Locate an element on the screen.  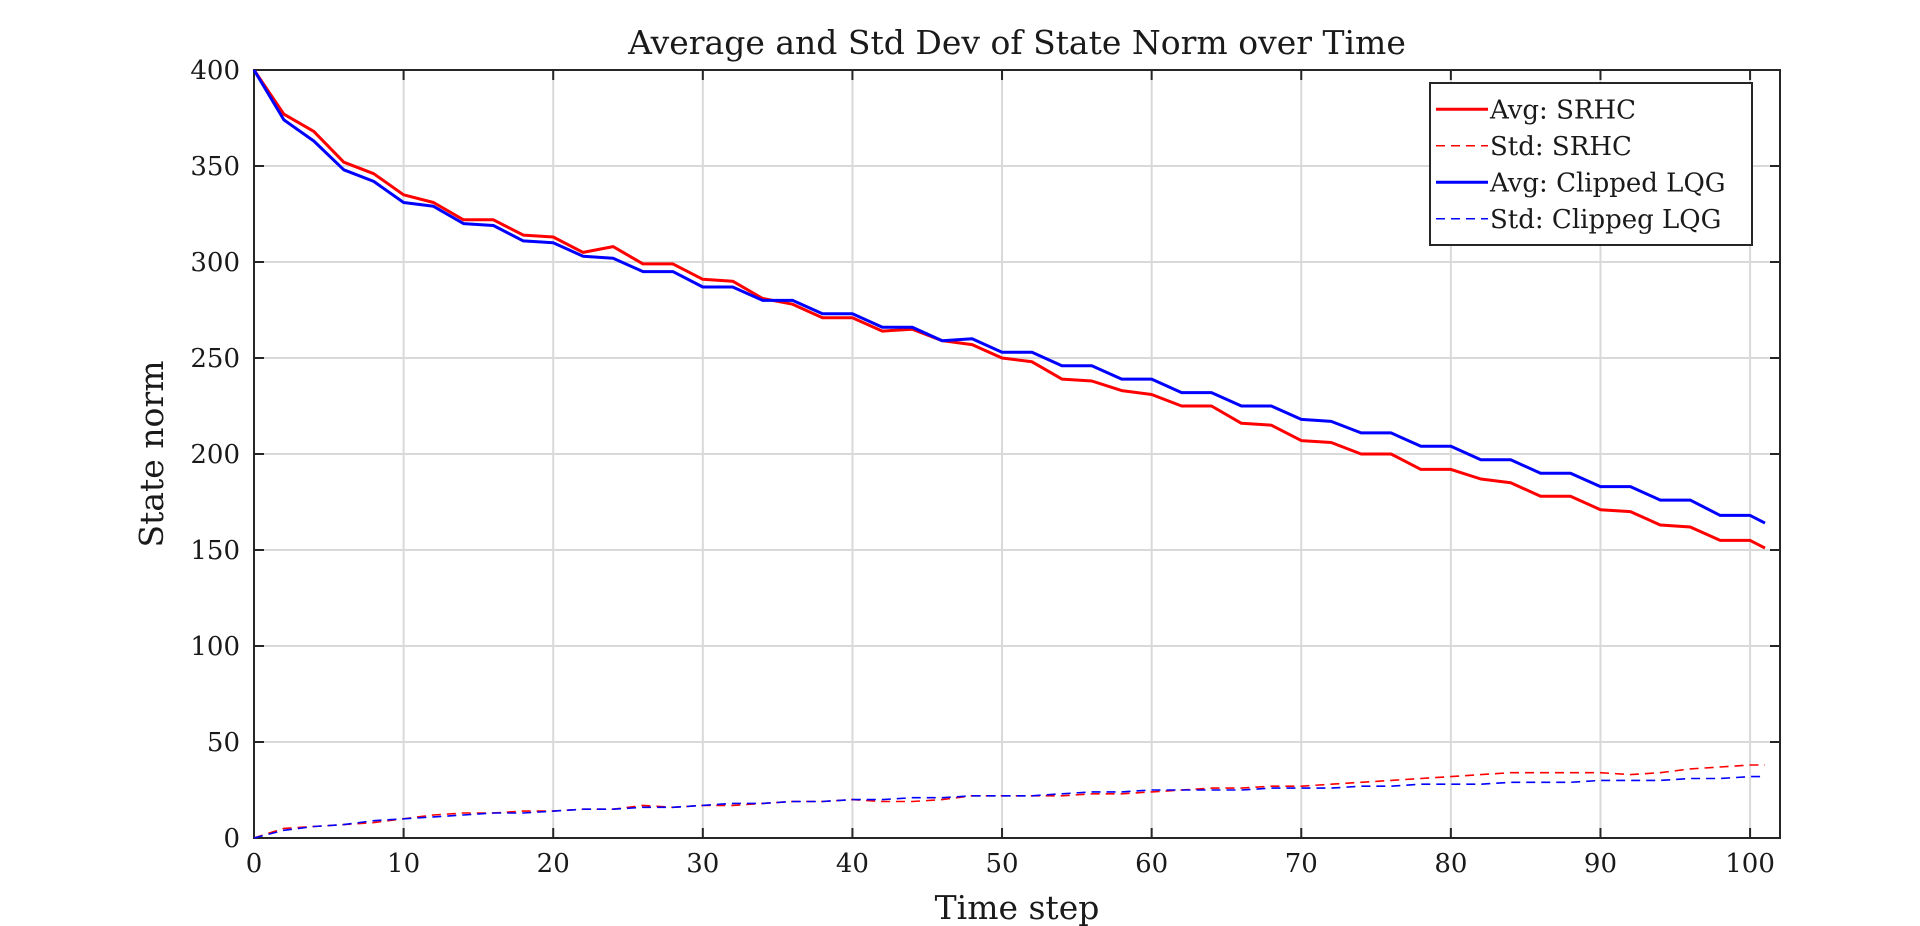
y-tick-label: 300 is located at coordinates (215, 263).